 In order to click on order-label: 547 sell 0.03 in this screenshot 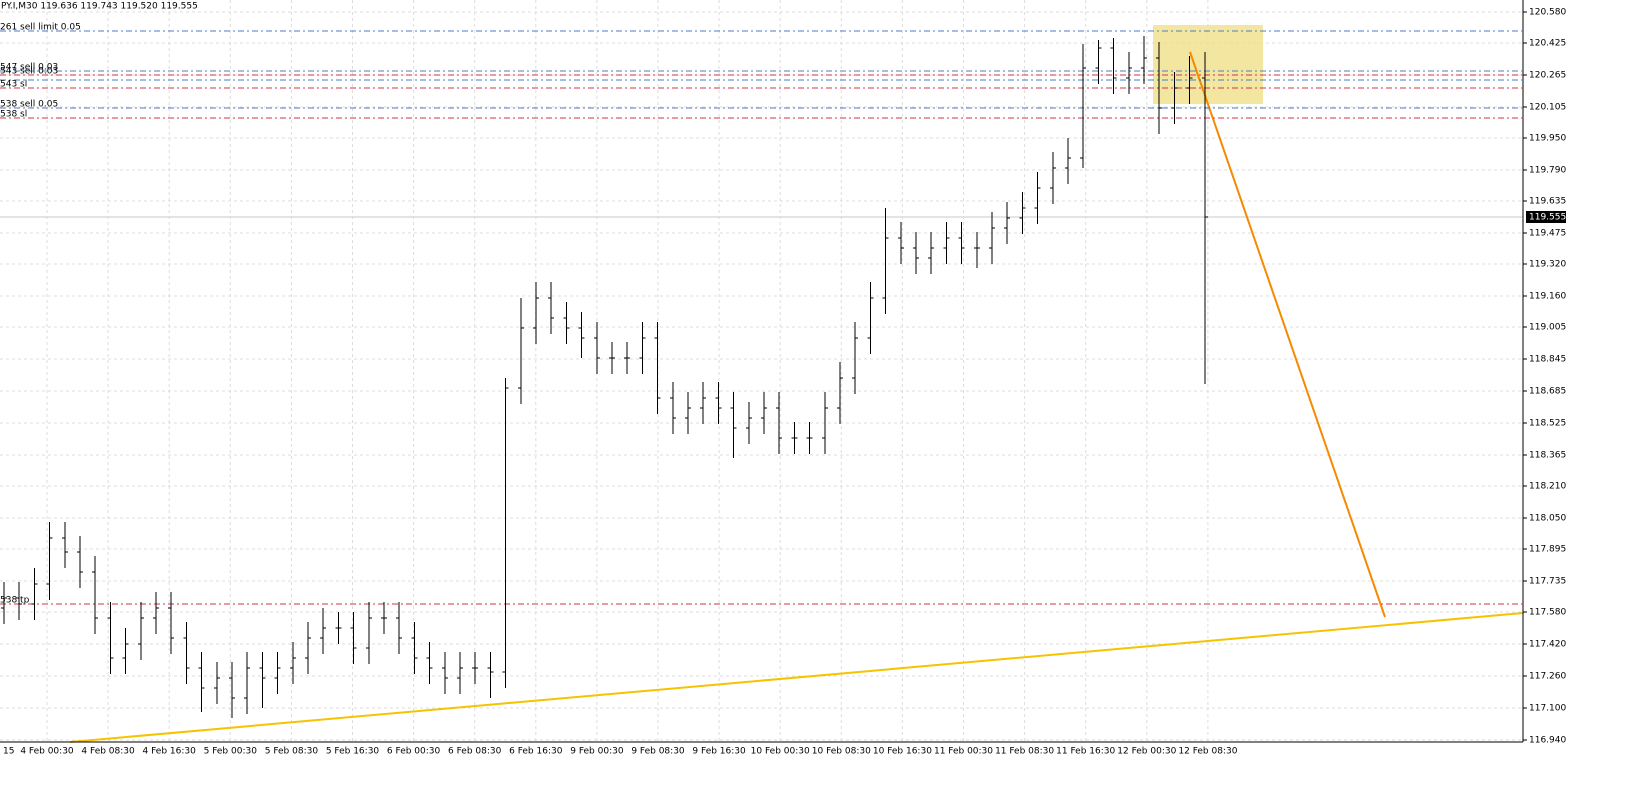, I will do `click(29, 68)`.